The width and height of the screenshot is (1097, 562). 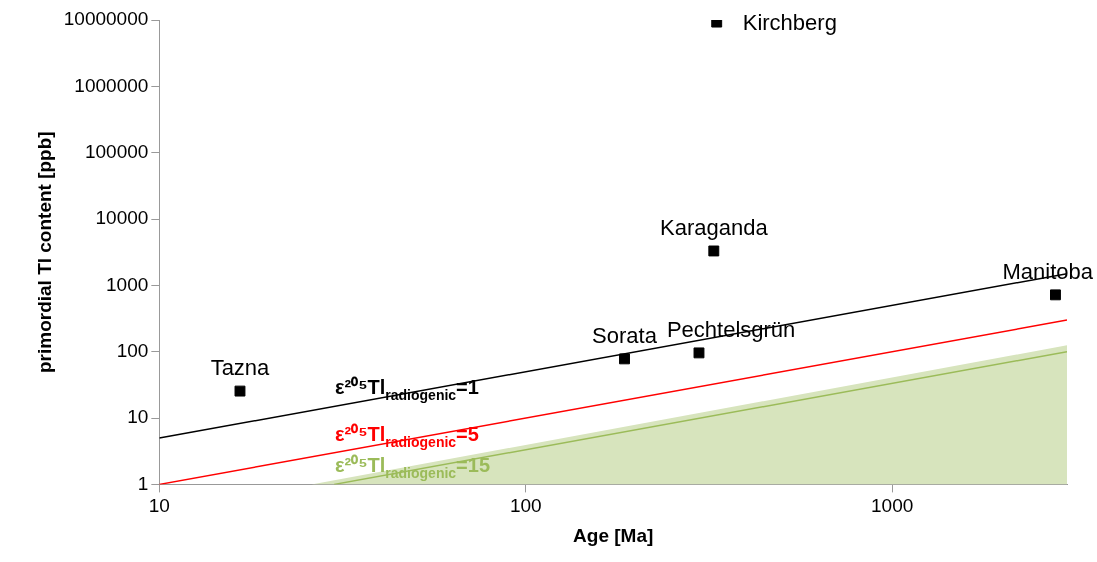 What do you see at coordinates (138, 417) in the screenshot?
I see `y-tick-label: 10` at bounding box center [138, 417].